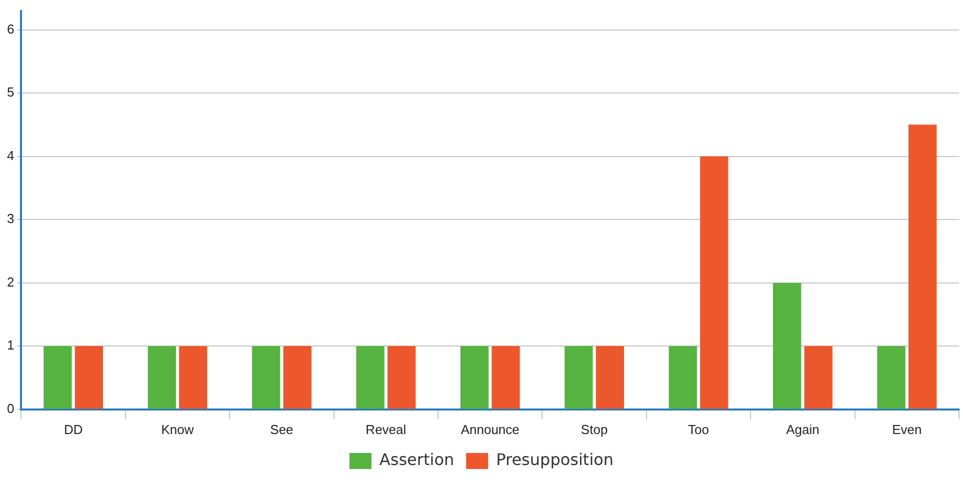  I want to click on y-tick-label: 2, so click(10, 282).